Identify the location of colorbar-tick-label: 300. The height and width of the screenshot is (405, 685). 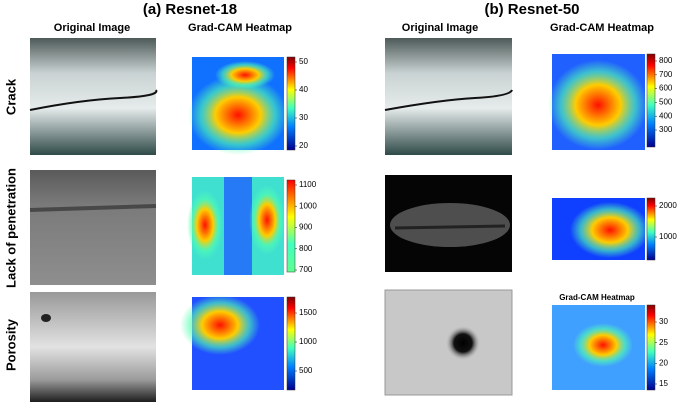
(666, 129).